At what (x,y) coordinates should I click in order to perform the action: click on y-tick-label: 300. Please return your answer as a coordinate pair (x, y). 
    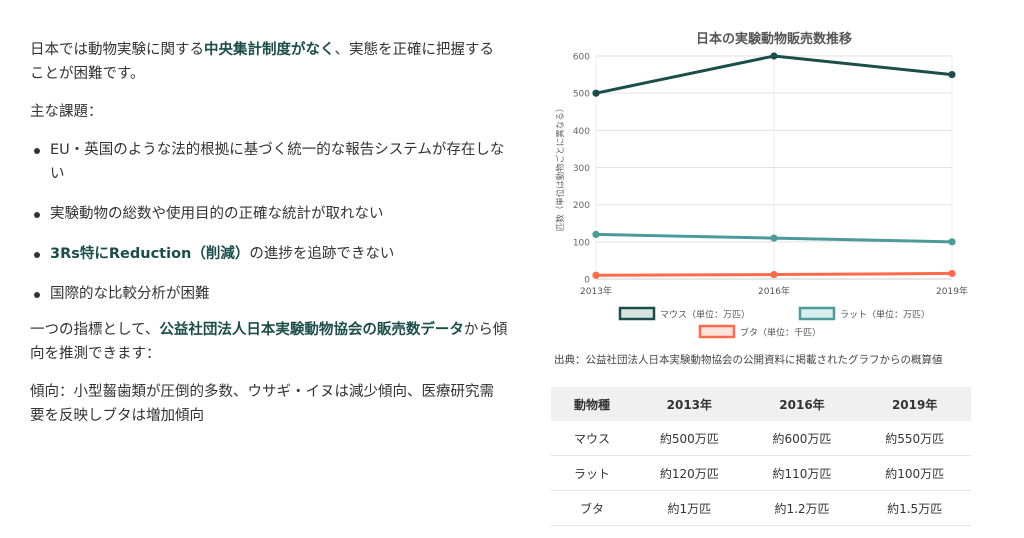
    Looking at the image, I should click on (581, 169).